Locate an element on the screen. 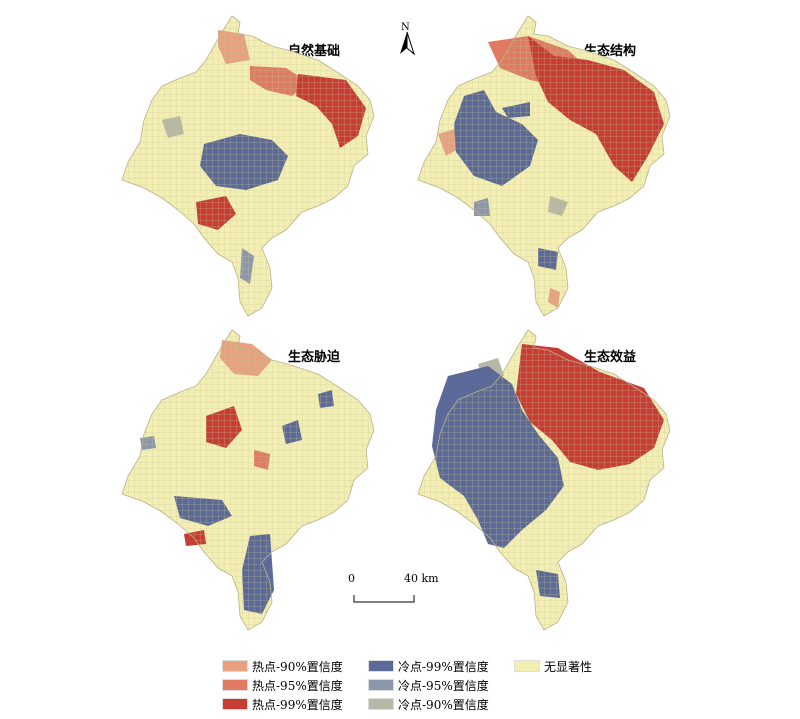 The height and width of the screenshot is (719, 800). legend-item-hot95: 热点-95%置信度 is located at coordinates (282, 685).